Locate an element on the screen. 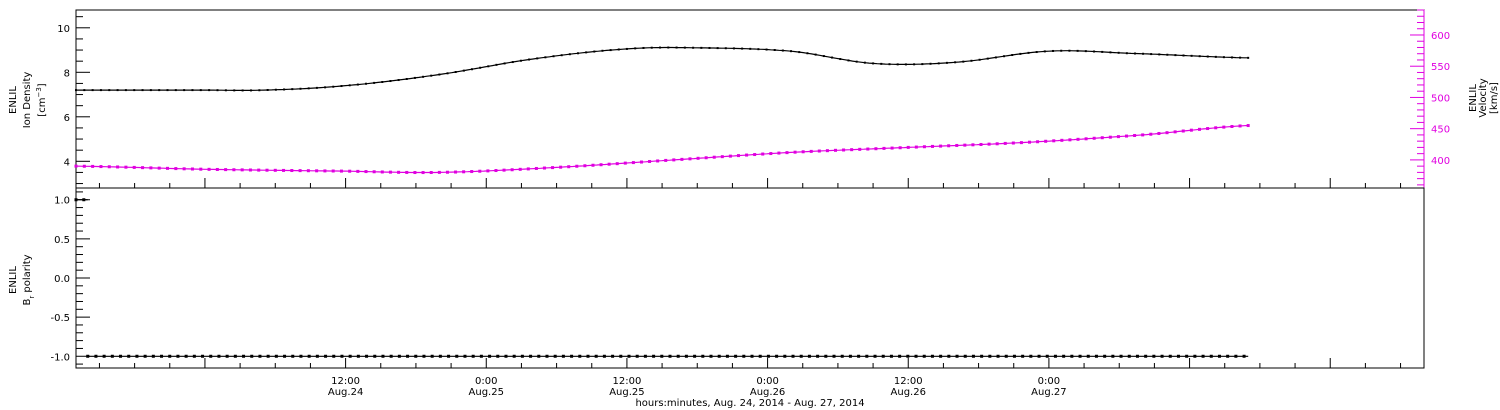  polarity-series-markers is located at coordinates (666, 356).